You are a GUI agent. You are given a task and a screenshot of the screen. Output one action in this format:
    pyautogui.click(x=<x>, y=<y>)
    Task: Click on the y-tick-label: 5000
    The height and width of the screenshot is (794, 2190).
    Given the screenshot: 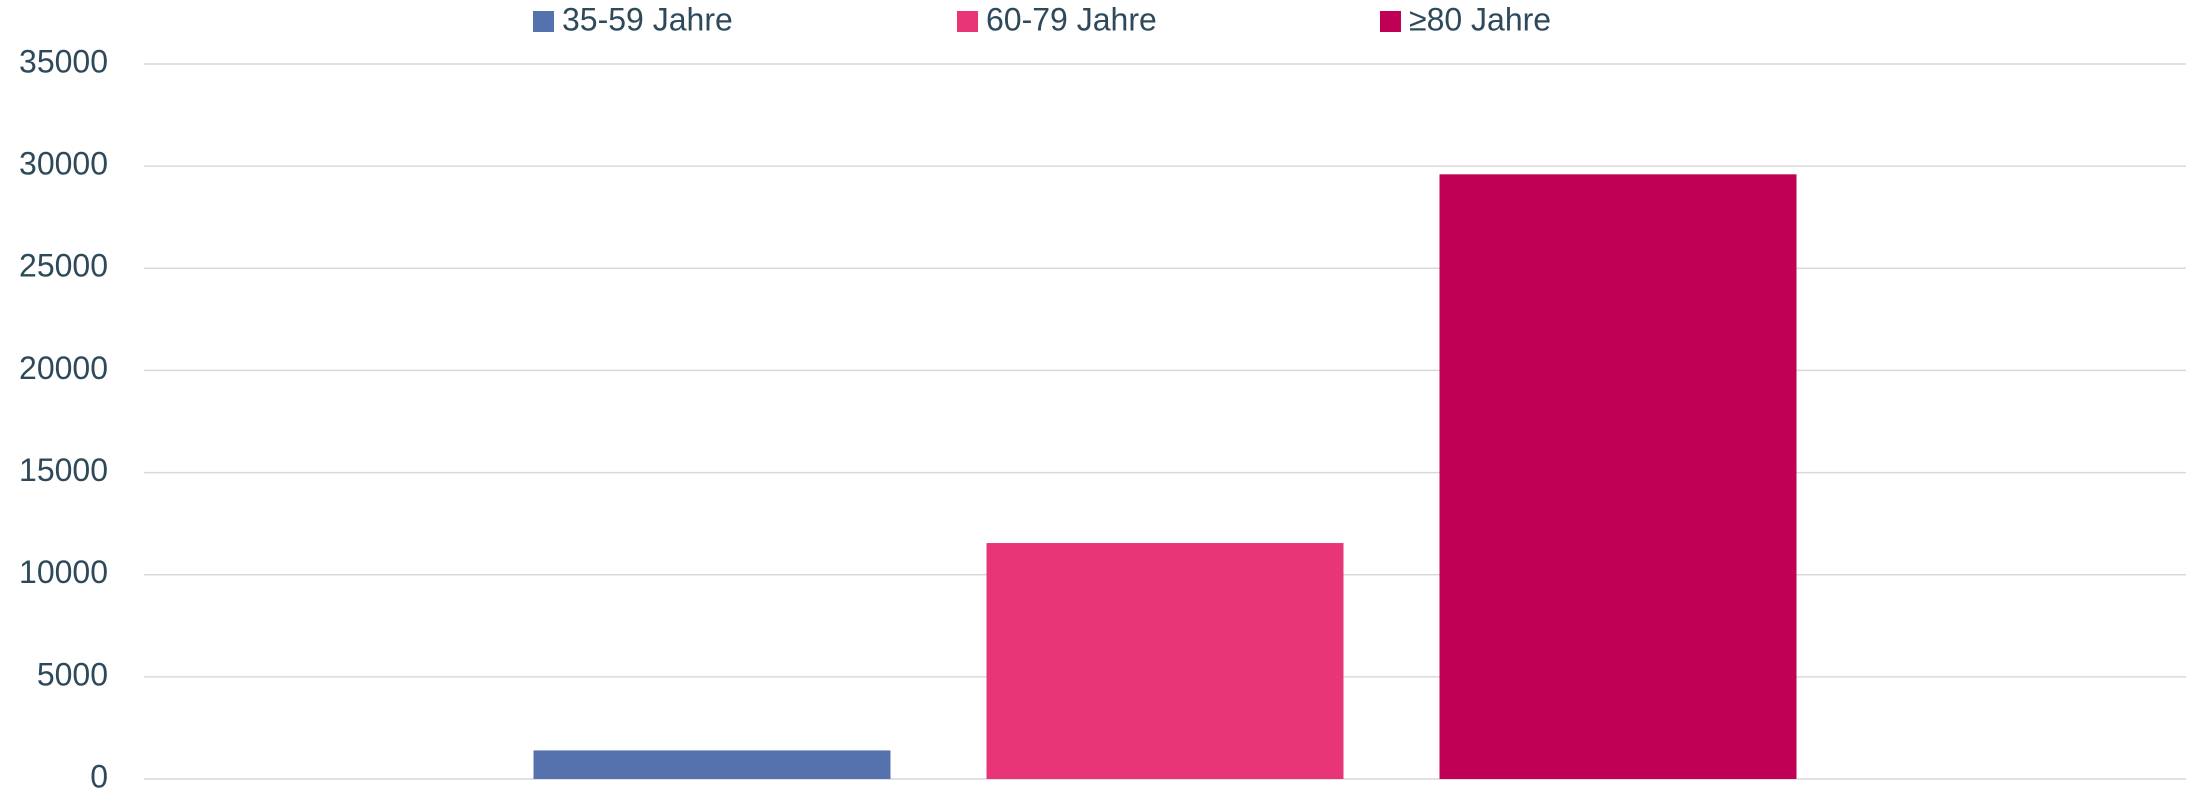 What is the action you would take?
    pyautogui.click(x=72, y=674)
    